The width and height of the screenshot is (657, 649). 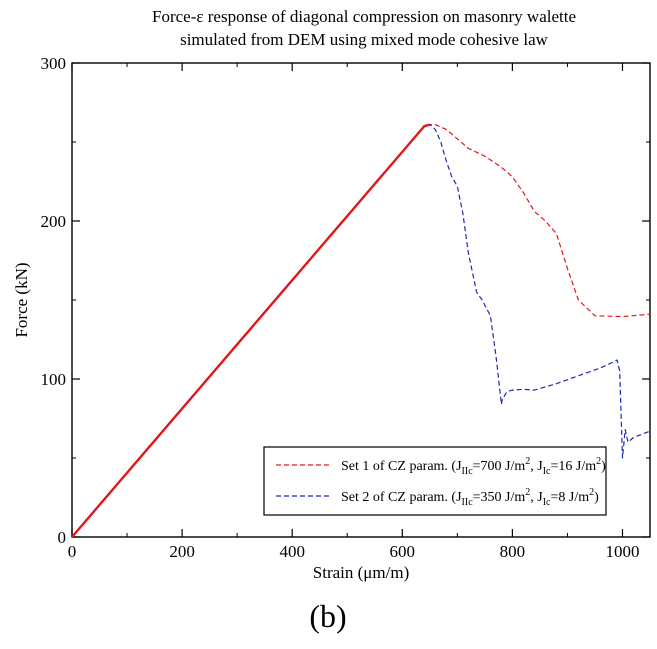 What do you see at coordinates (513, 551) in the screenshot?
I see `x-tick-label: 800` at bounding box center [513, 551].